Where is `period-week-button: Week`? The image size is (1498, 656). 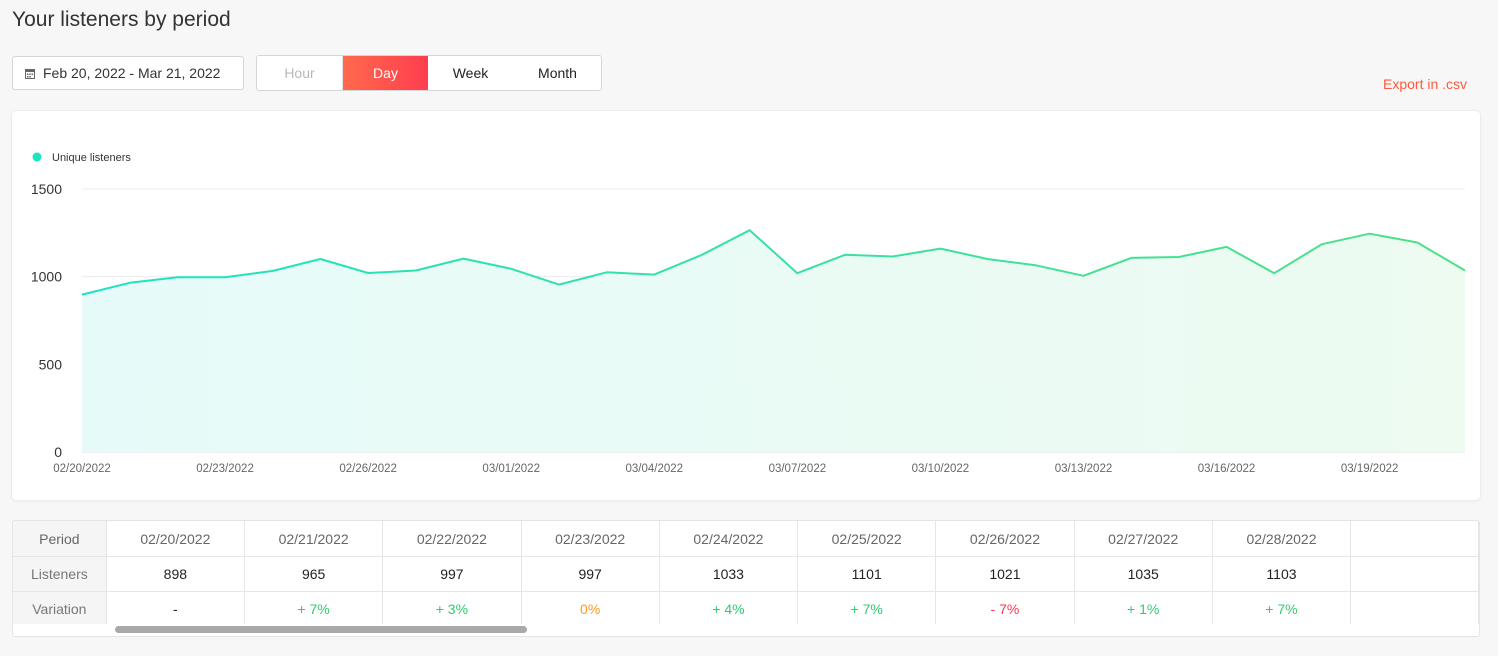
period-week-button: Week is located at coordinates (470, 73).